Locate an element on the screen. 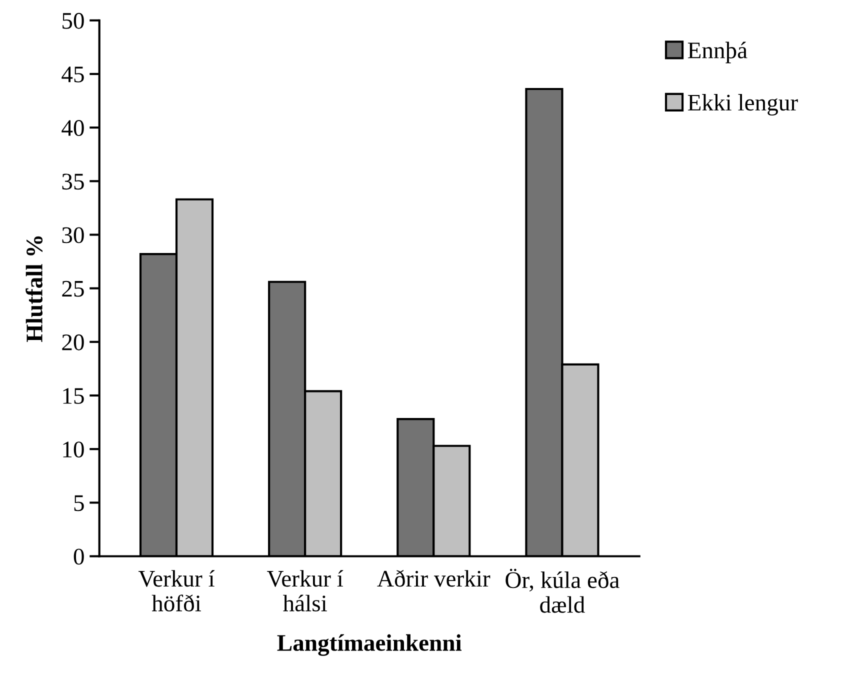 The height and width of the screenshot is (680, 864). y-tick-label: 10 is located at coordinates (73, 450).